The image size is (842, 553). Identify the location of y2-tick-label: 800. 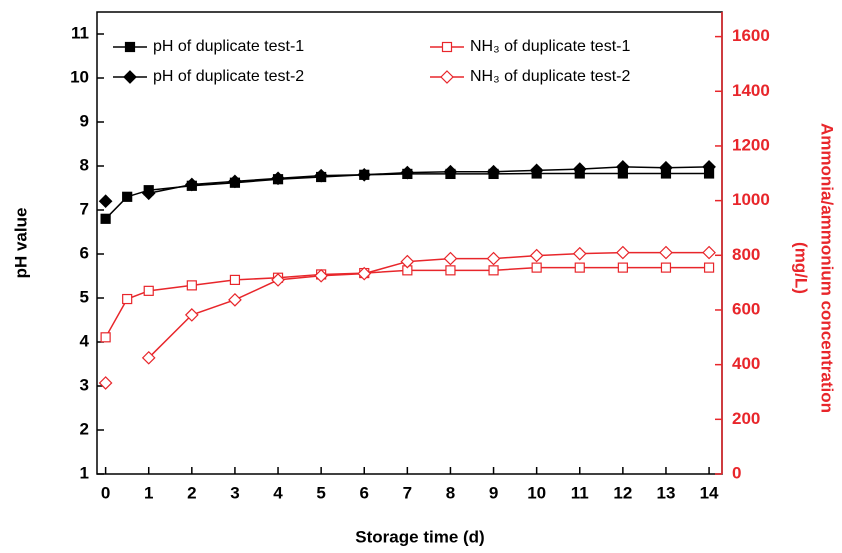
(746, 254).